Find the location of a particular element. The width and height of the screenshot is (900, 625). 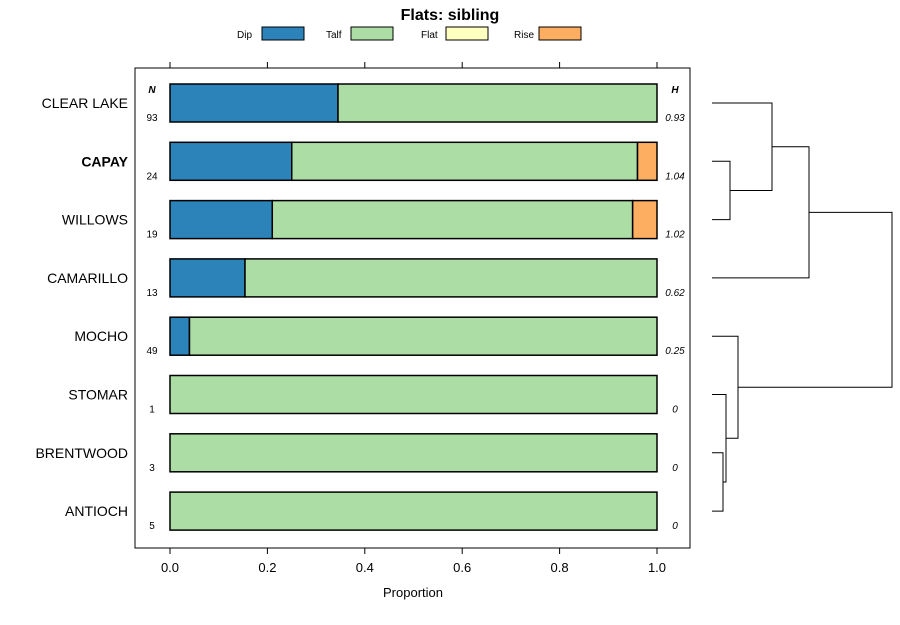

h-header: H is located at coordinates (675, 90).